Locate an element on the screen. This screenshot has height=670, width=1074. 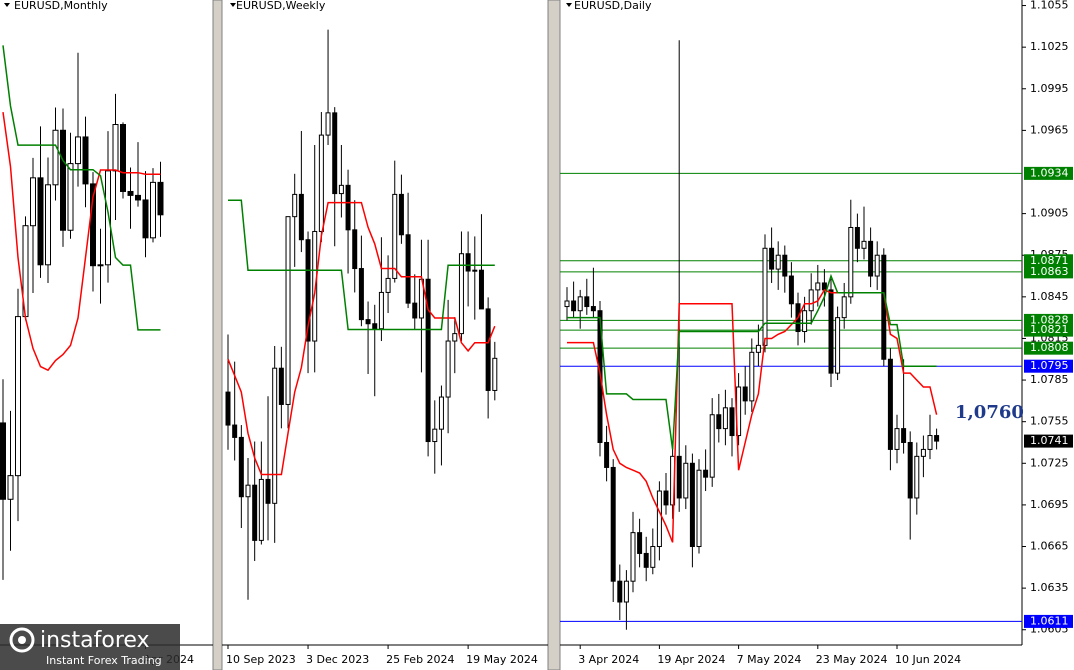
x-tick-label: 19 Apr 2024 is located at coordinates (691, 659).